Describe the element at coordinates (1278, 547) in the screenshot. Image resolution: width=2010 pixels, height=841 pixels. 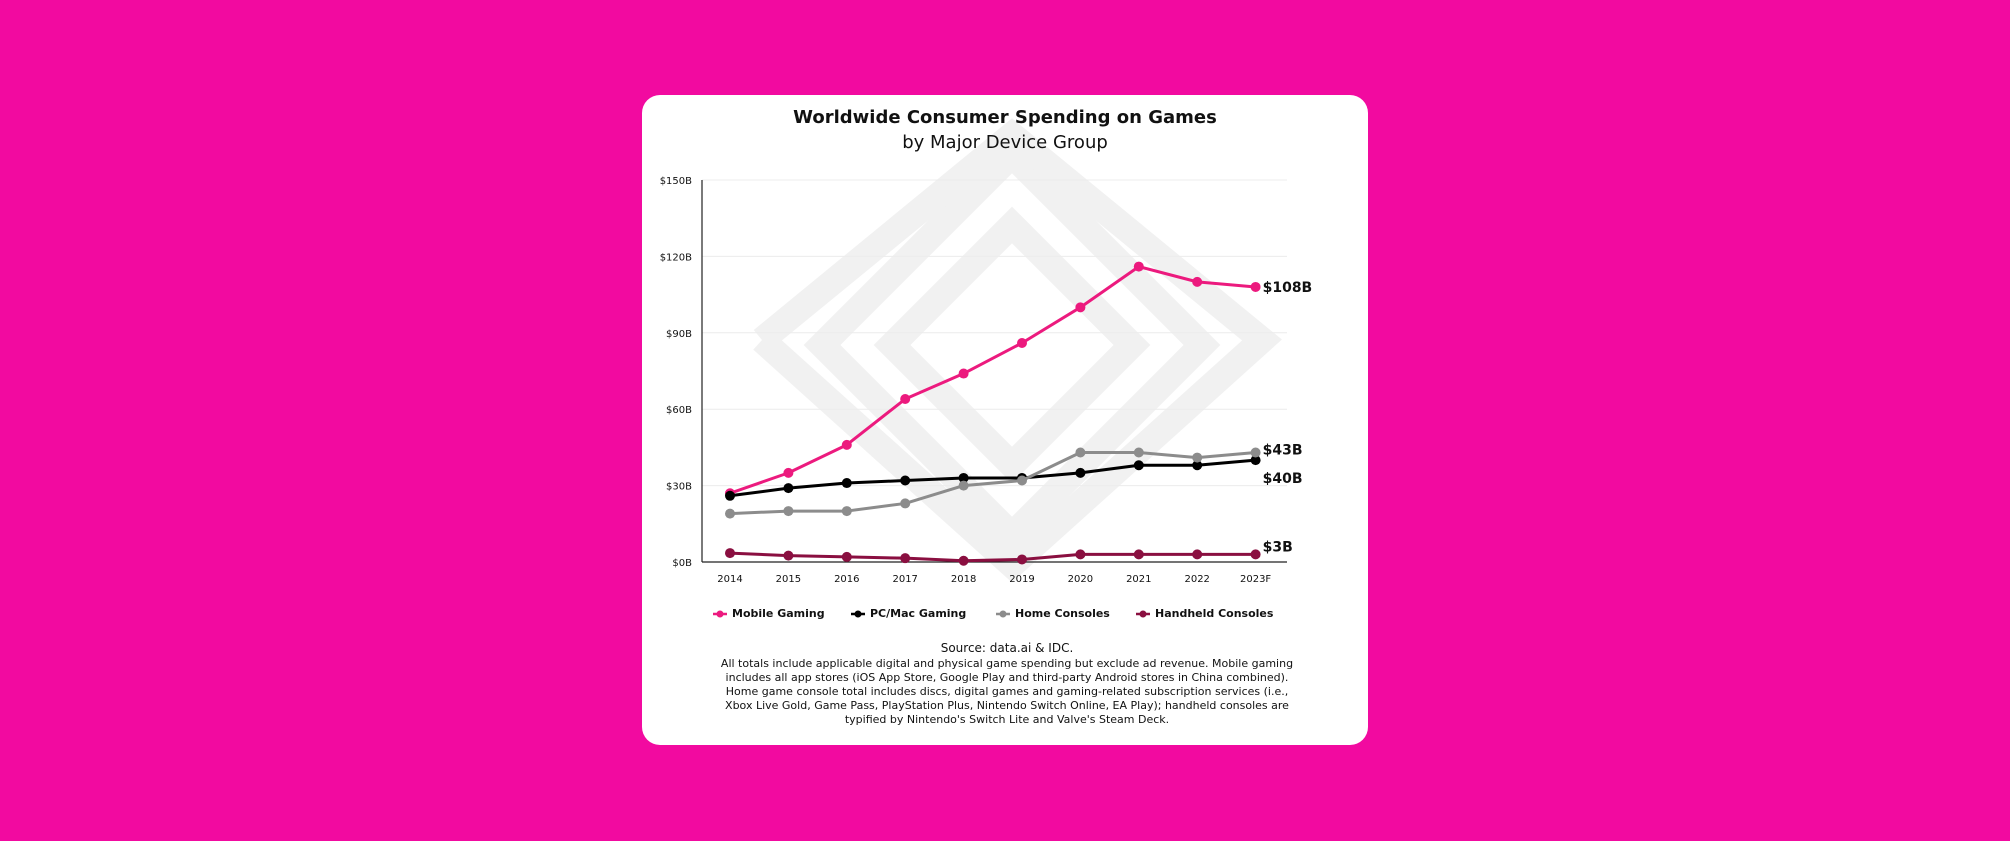
I see `series-end-label: $3B` at that location.